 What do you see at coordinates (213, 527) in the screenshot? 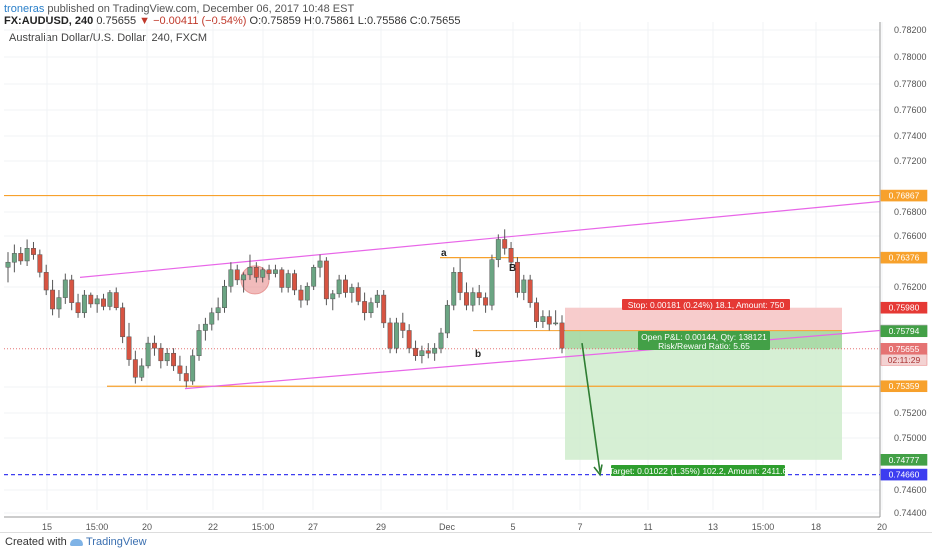
I see `x-tick-label: 22` at bounding box center [213, 527].